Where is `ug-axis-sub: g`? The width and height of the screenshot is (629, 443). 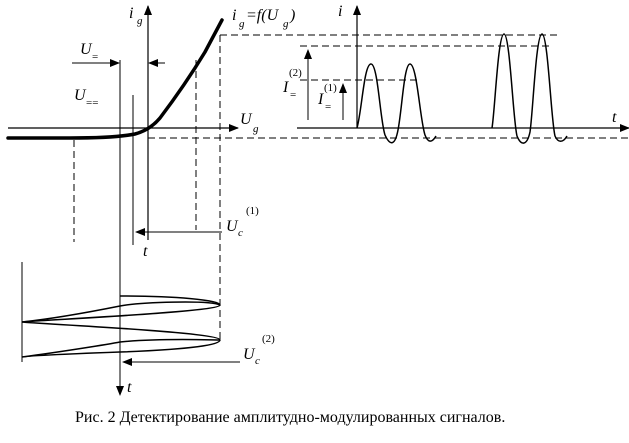
ug-axis-sub: g is located at coordinates (256, 129).